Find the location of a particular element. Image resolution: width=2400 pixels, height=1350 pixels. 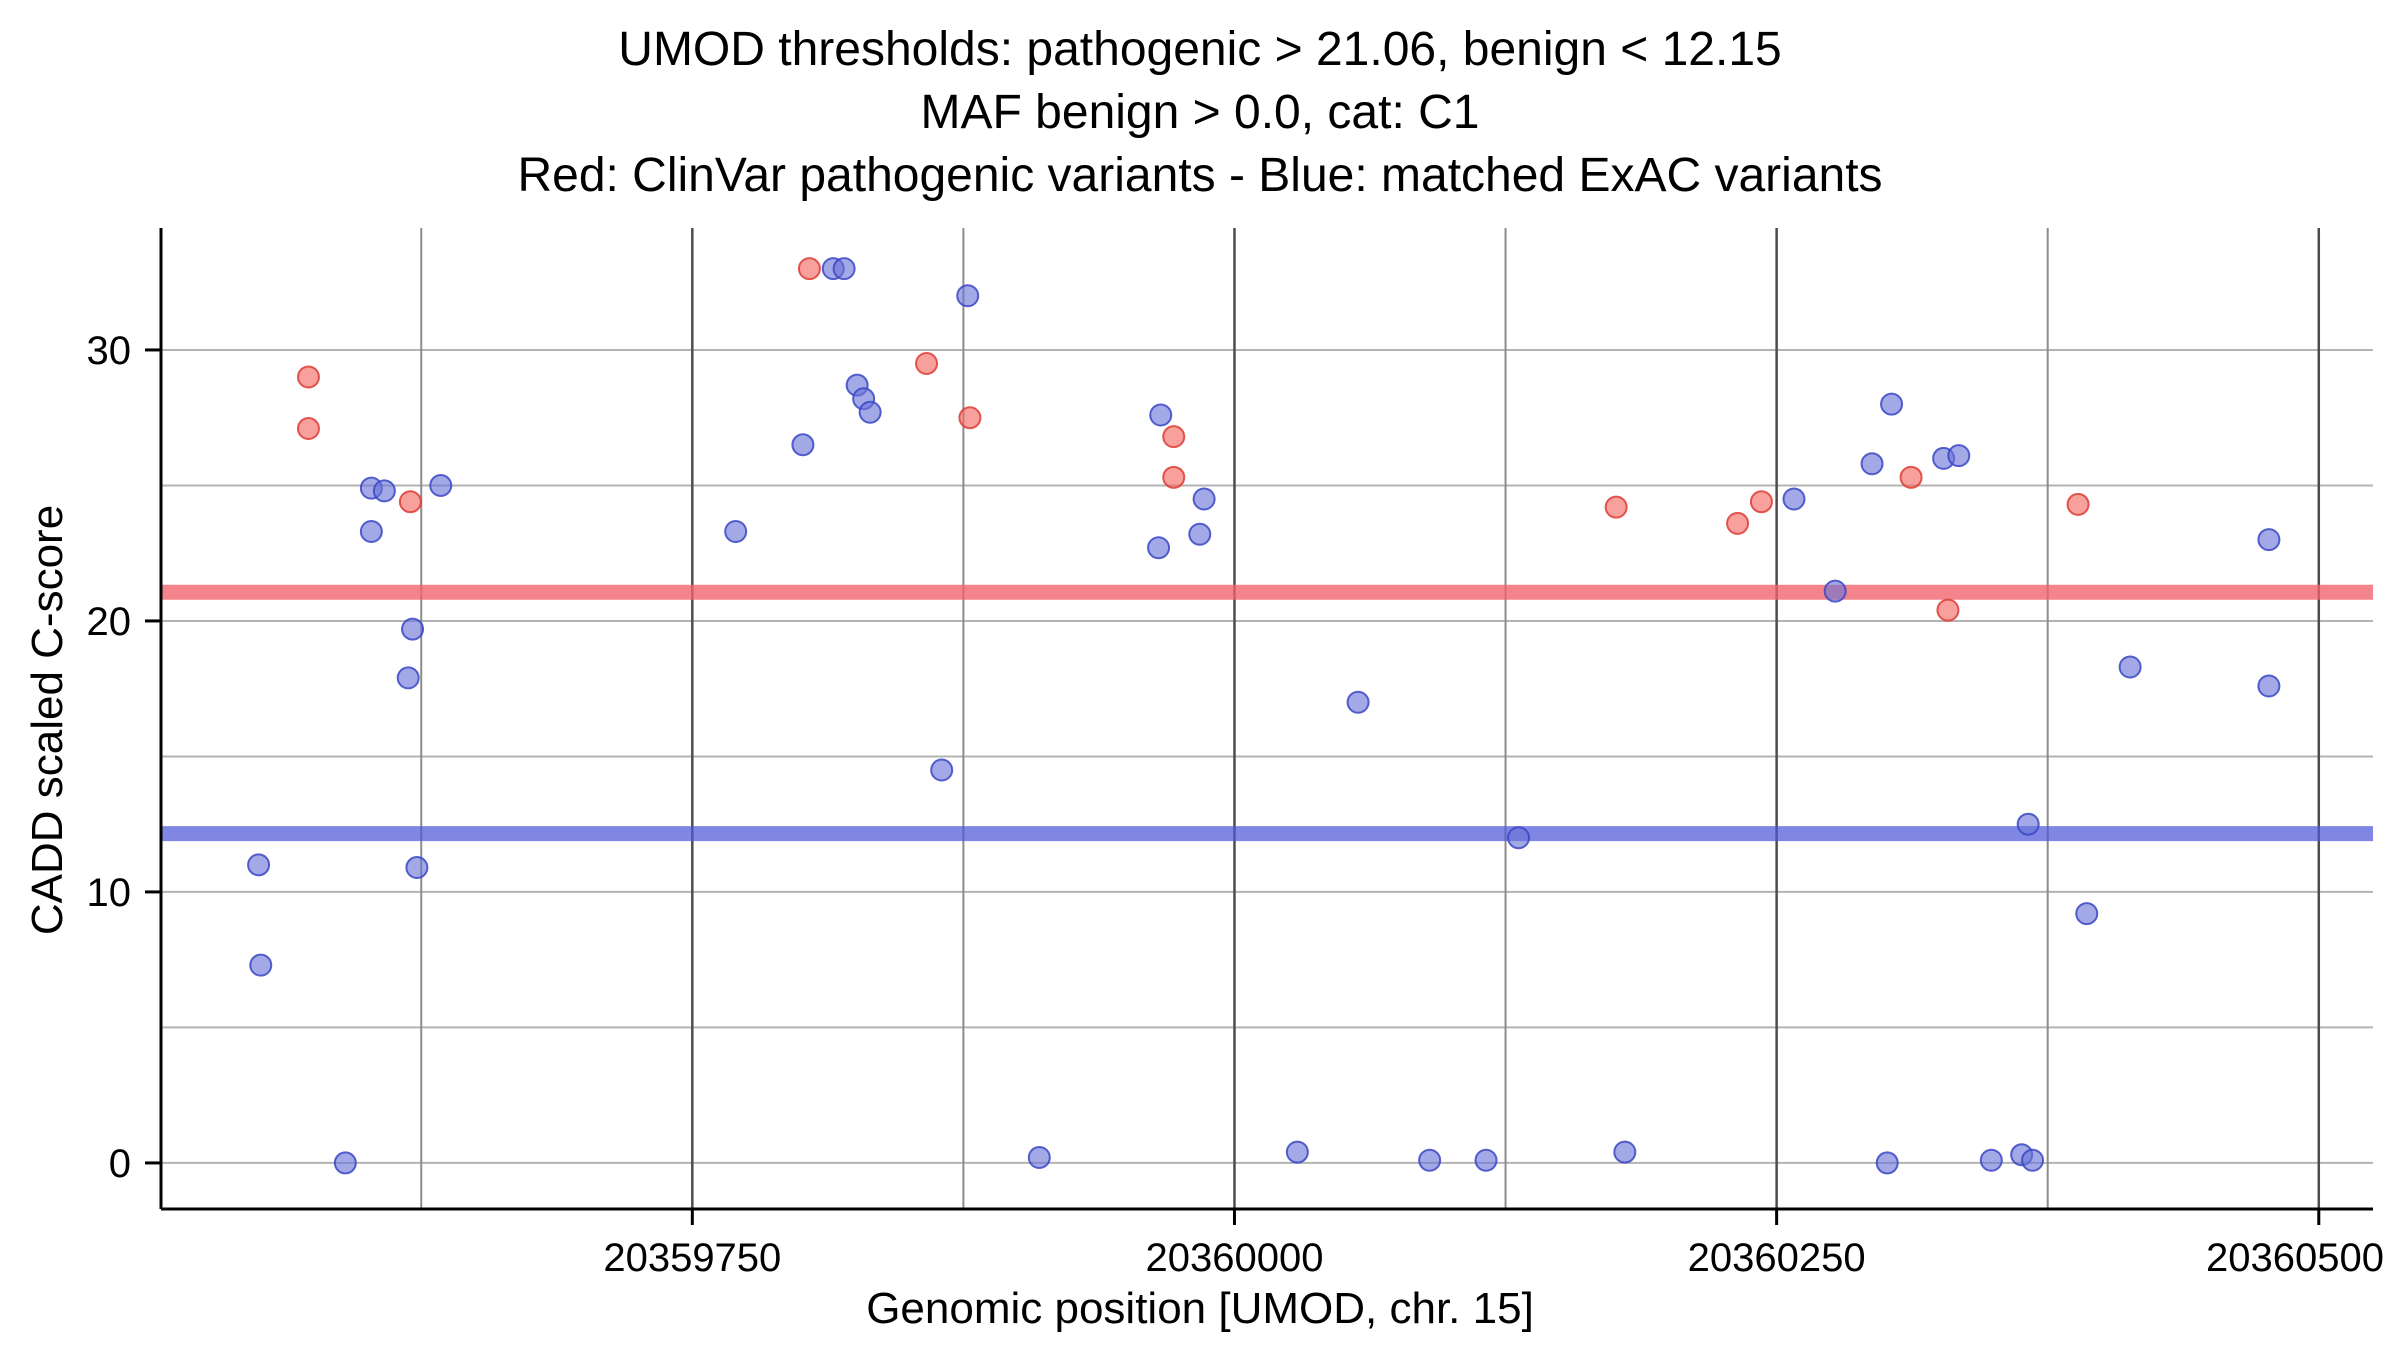

y-tick-label: 30 is located at coordinates (109, 351).